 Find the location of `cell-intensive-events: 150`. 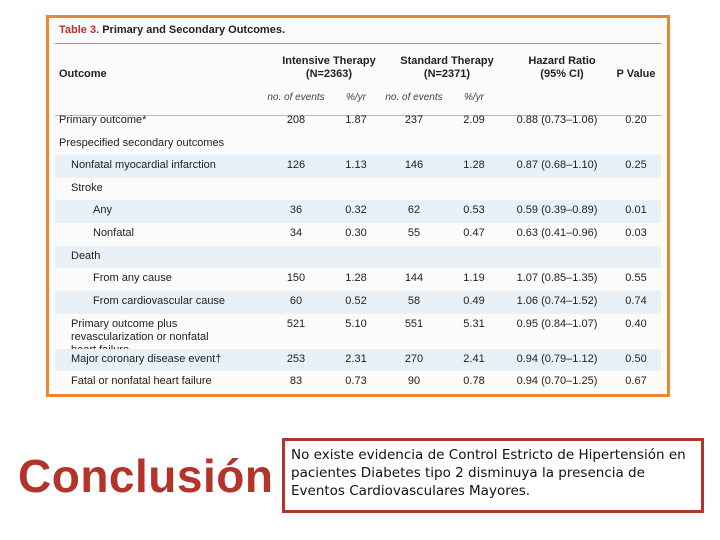

cell-intensive-events: 150 is located at coordinates (296, 278).